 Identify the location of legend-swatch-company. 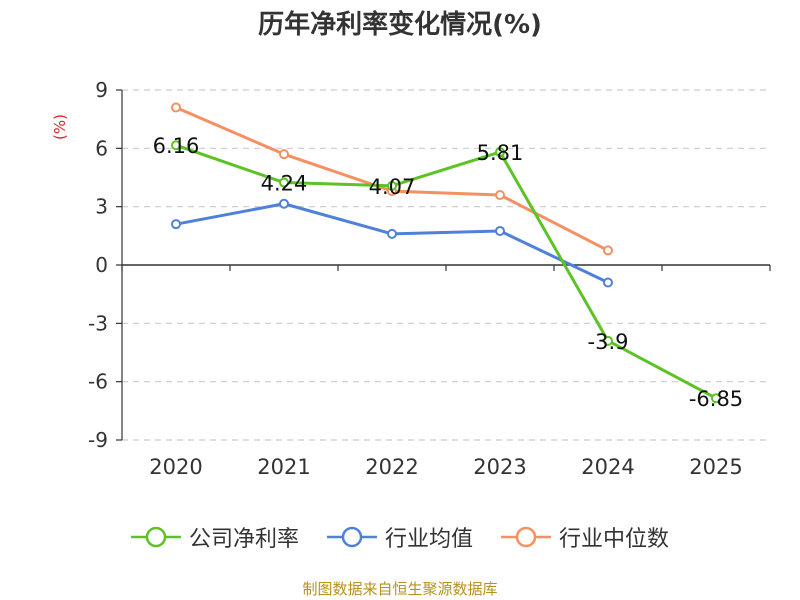
(155, 537).